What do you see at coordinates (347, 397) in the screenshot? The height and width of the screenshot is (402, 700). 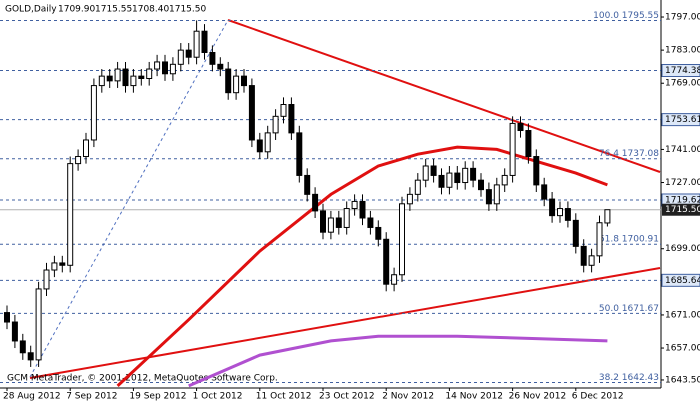 I see `x-tick-label: 23 Oct 2012` at bounding box center [347, 397].